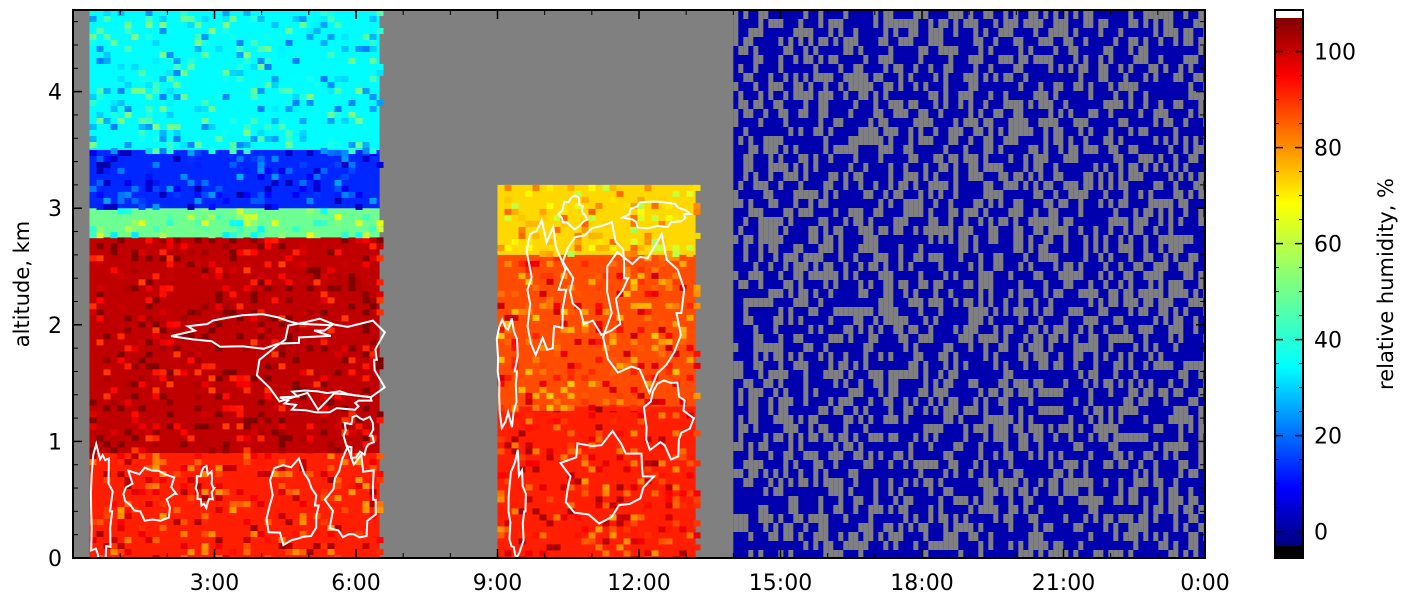 The image size is (1419, 599). What do you see at coordinates (595, 278) in the screenshot?
I see `contour-line` at bounding box center [595, 278].